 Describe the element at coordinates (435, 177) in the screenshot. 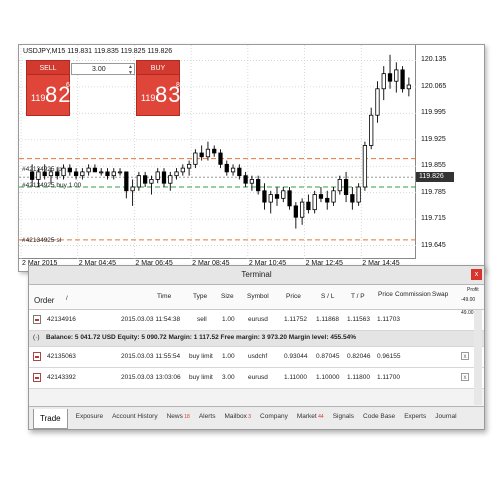

I see `current-price-tag: 119.826` at that location.